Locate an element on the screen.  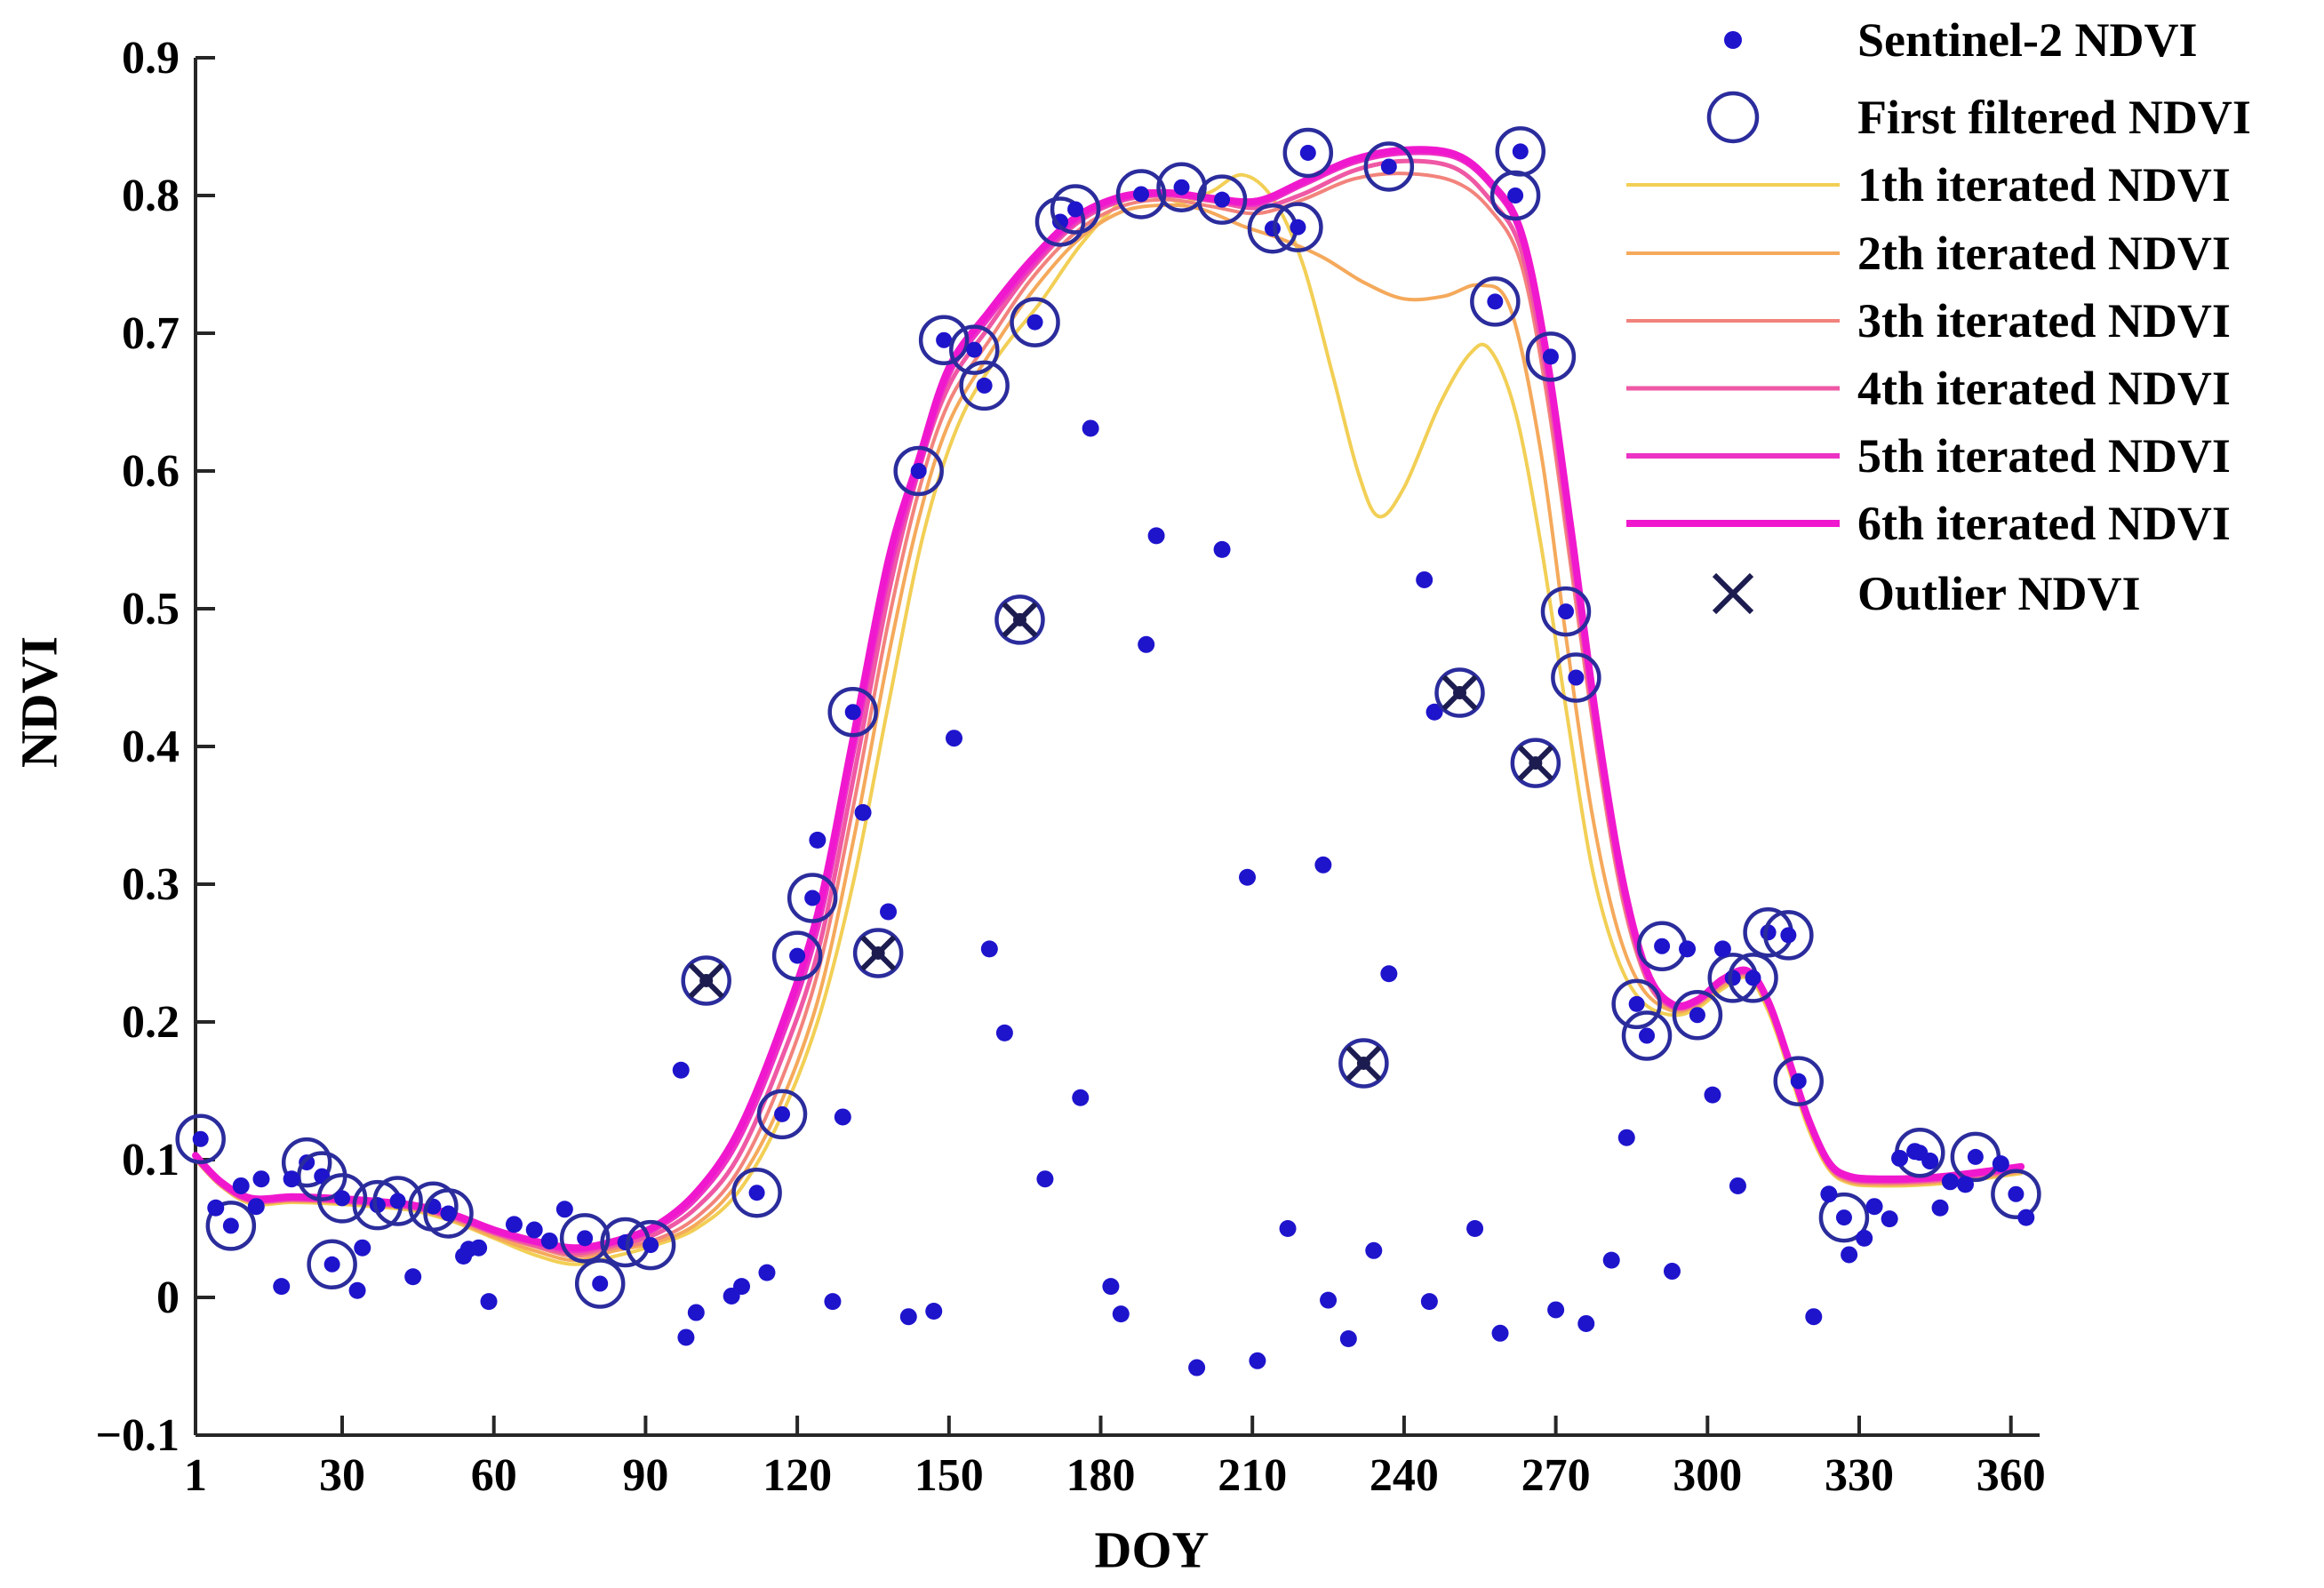
x-tick-label: 120 is located at coordinates (797, 1475).